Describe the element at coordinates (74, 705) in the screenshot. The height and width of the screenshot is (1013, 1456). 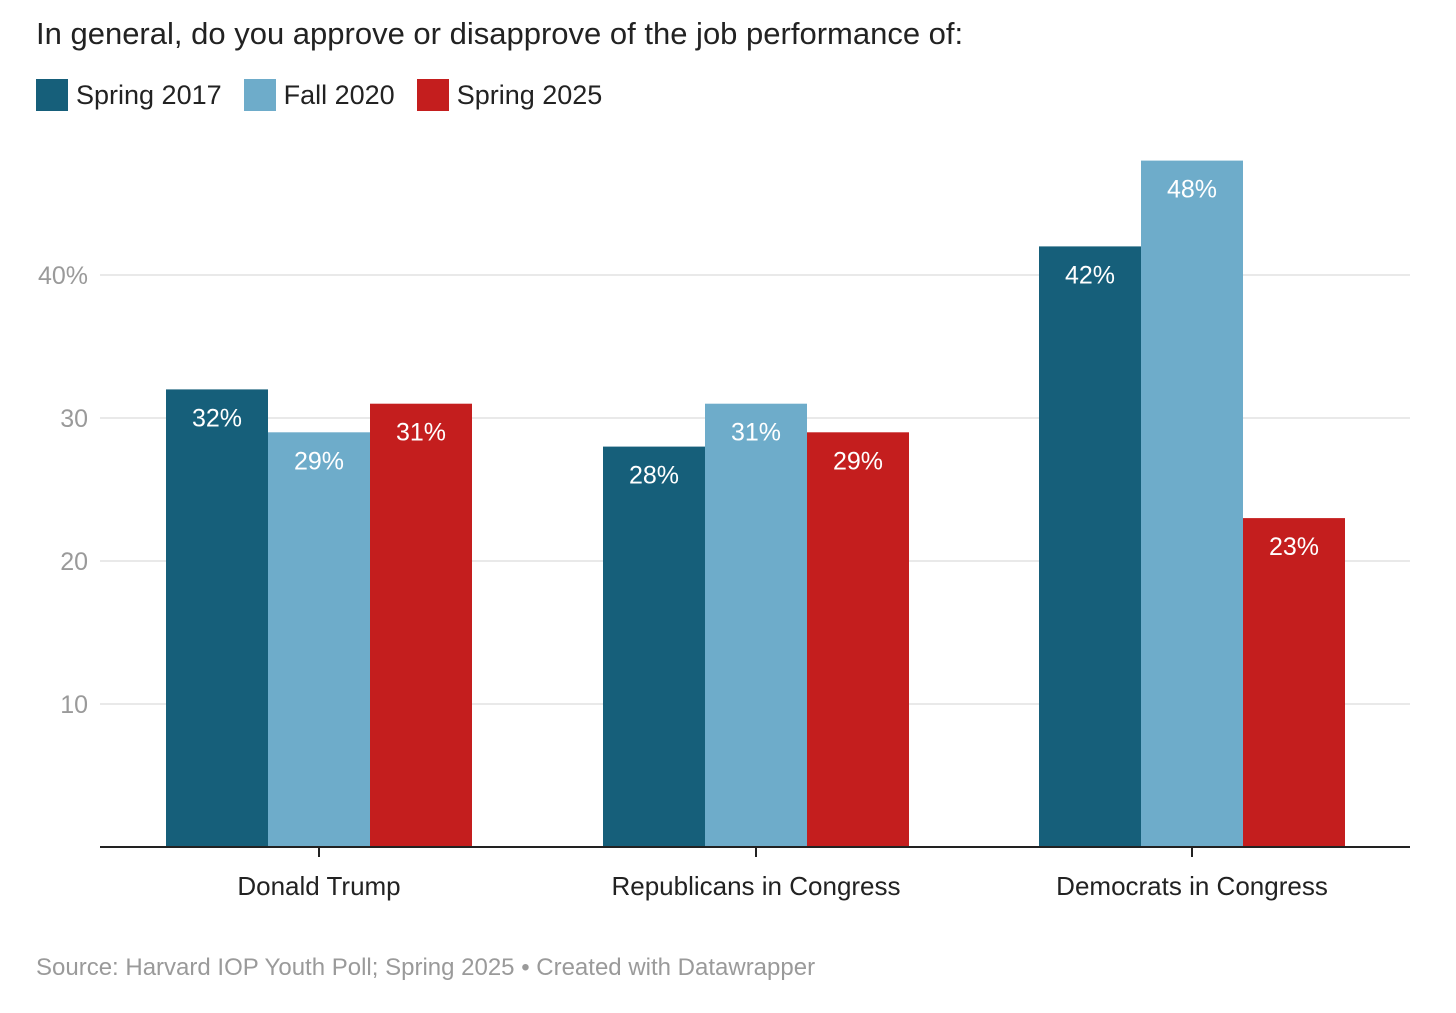
I see `y-tick-label: 10` at that location.